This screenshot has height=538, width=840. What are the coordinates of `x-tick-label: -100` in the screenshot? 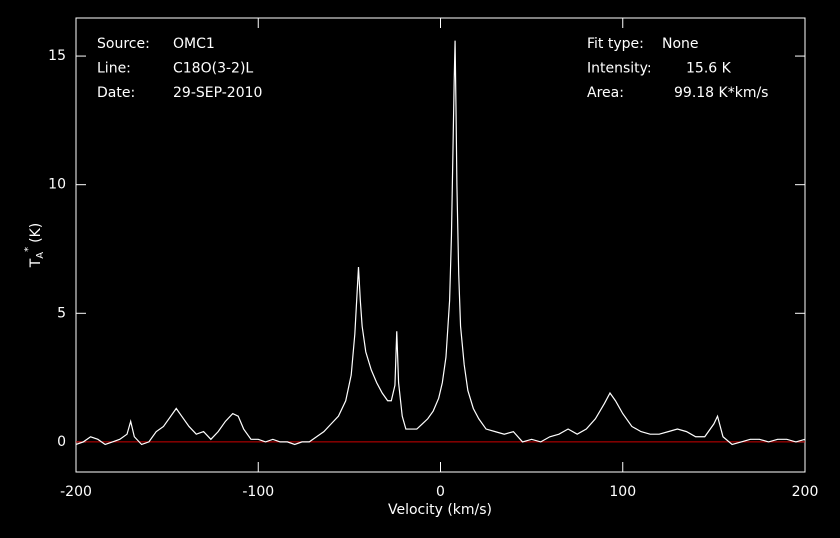 It's located at (258, 492).